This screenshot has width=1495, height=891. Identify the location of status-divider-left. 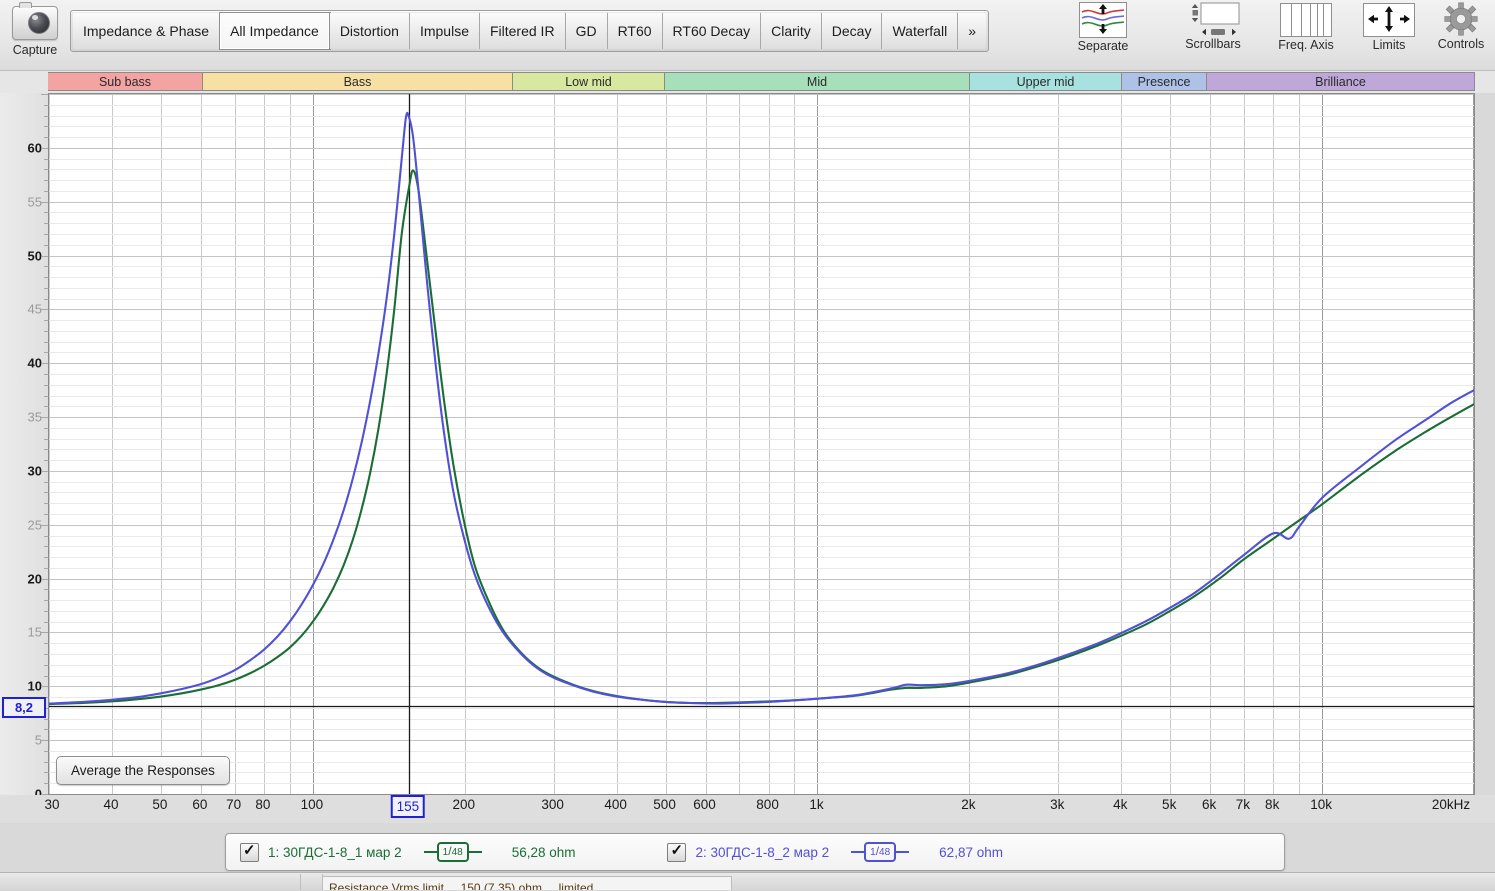
(300, 882).